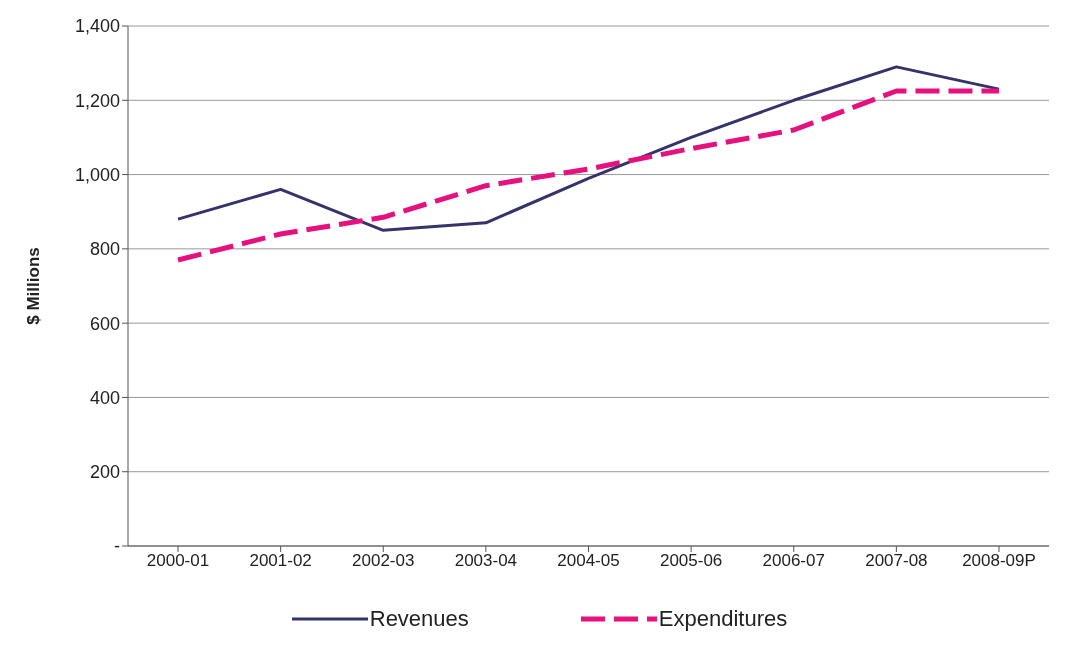  What do you see at coordinates (34, 286) in the screenshot?
I see `y-axis-title: $ Millions` at bounding box center [34, 286].